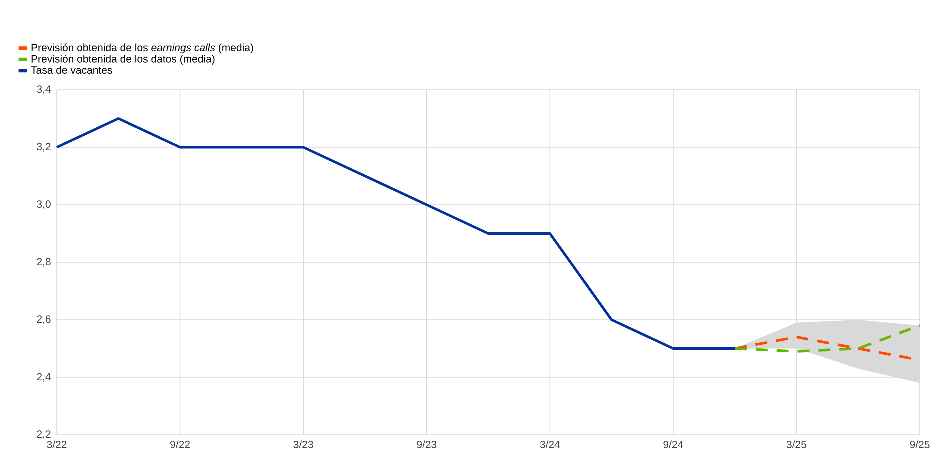  Describe the element at coordinates (57, 444) in the screenshot. I see `x-tick-label: 3/22` at that location.